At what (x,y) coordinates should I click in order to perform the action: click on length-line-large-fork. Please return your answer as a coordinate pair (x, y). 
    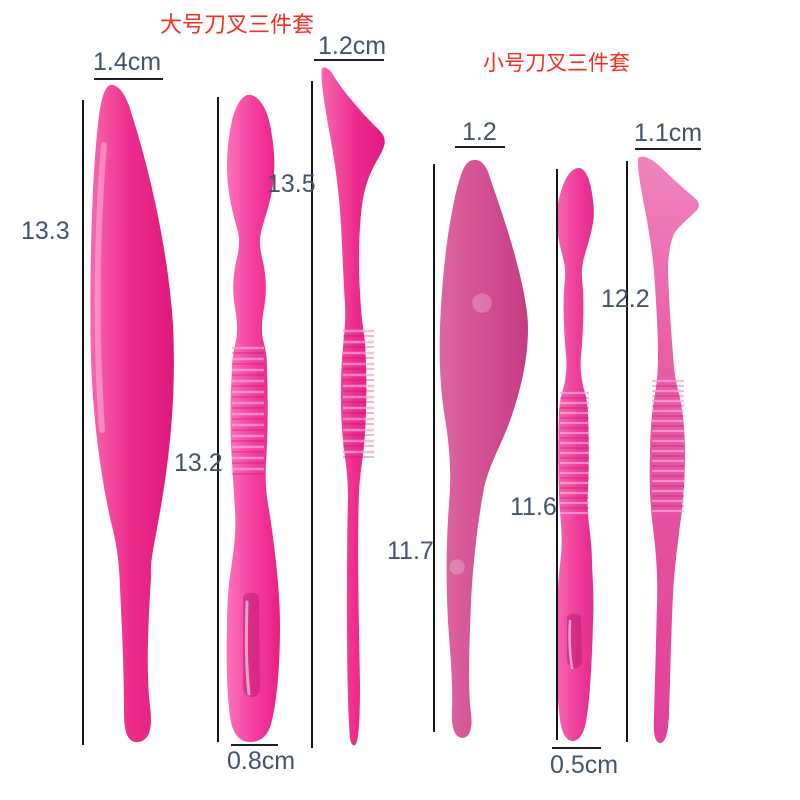
    Looking at the image, I should click on (218, 419).